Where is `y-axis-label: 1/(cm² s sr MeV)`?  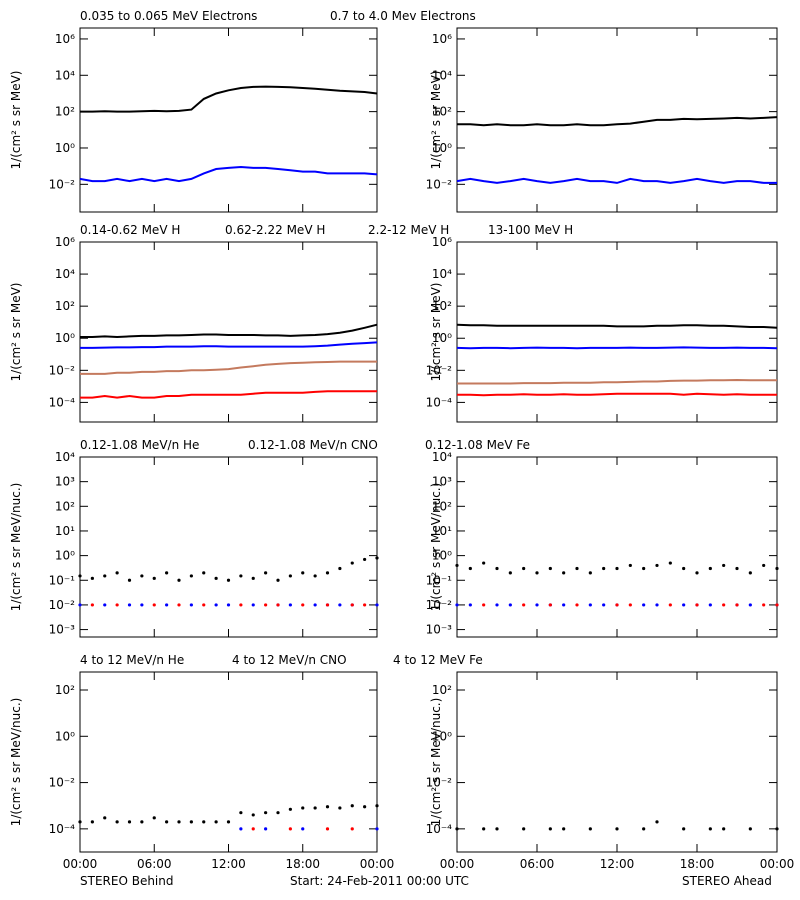
y-axis-label: 1/(cm² s sr MeV) is located at coordinates (436, 120).